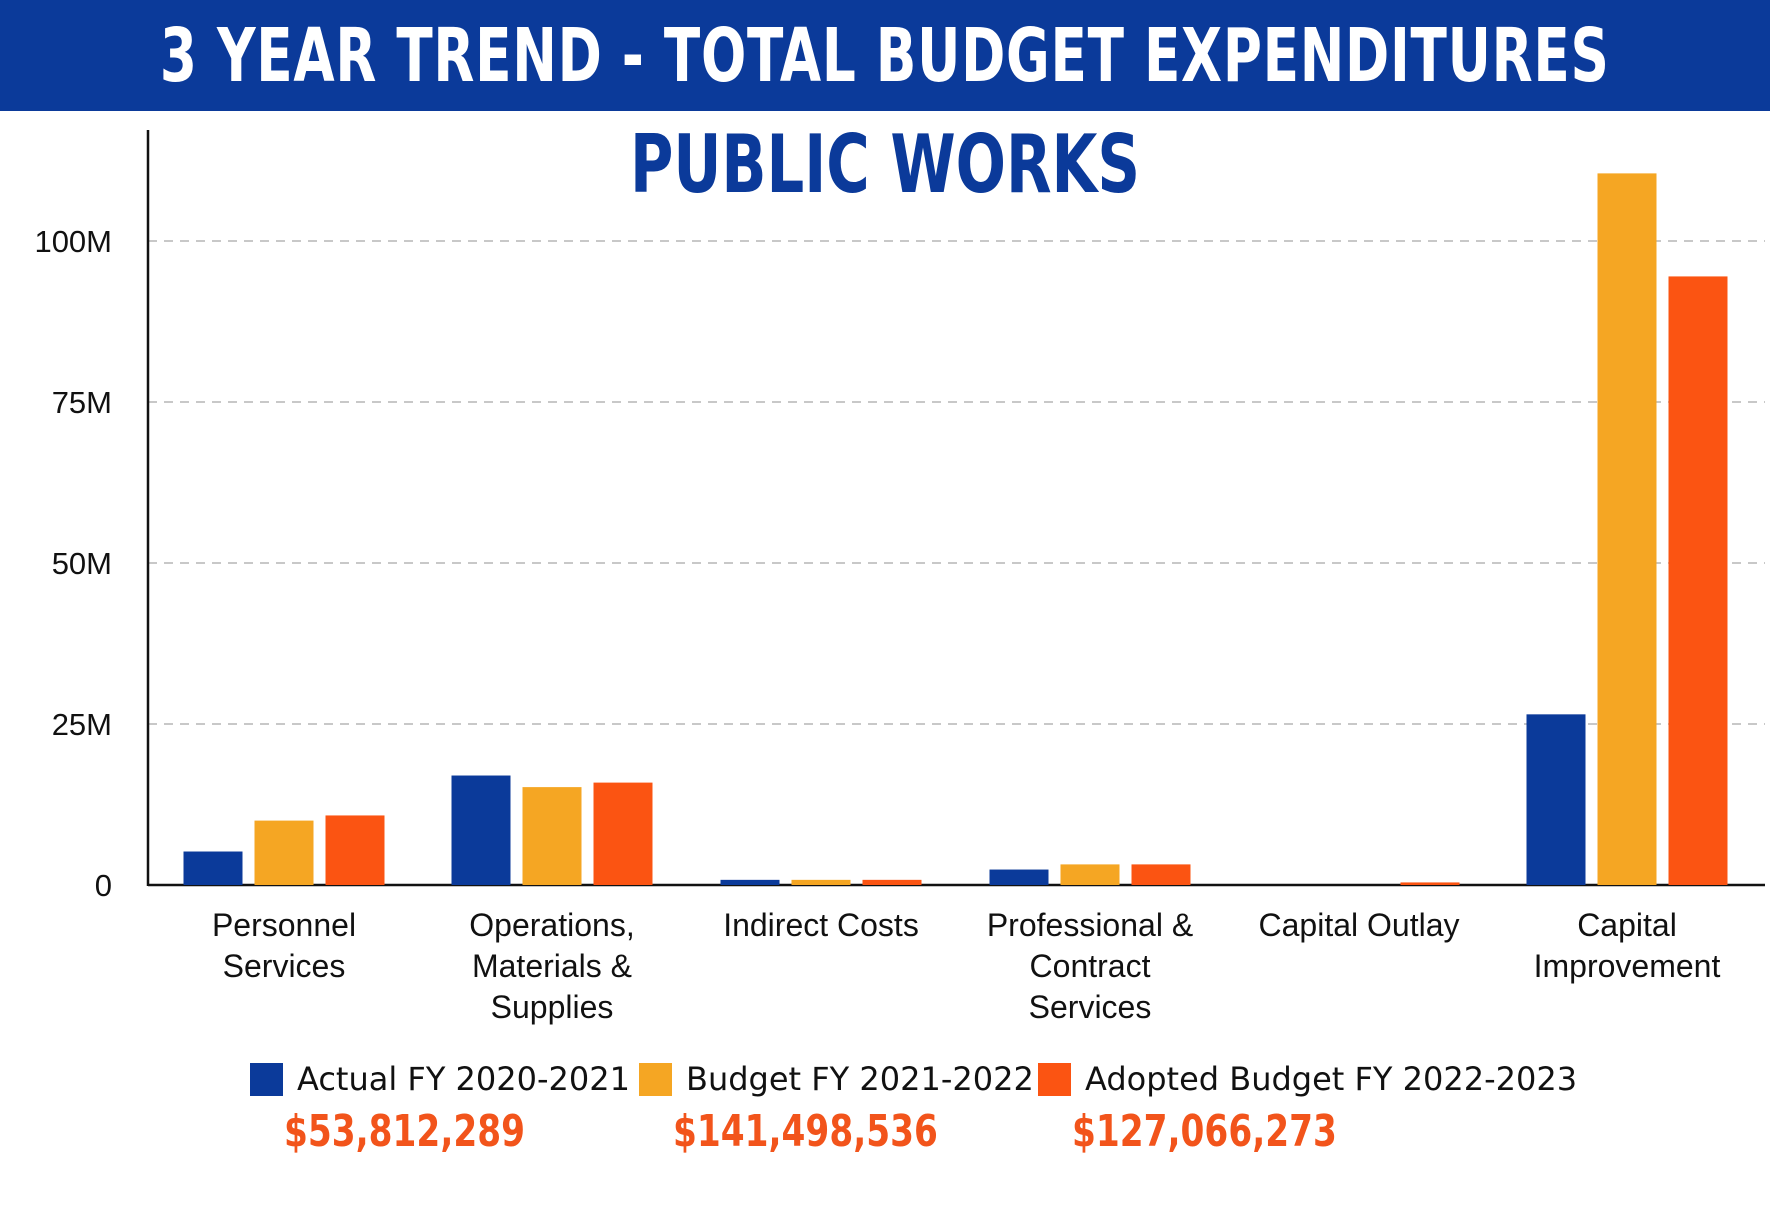 Image resolution: width=1770 pixels, height=1221 pixels. I want to click on legend-label-actual: Actual FY 2020-2021, so click(463, 1079).